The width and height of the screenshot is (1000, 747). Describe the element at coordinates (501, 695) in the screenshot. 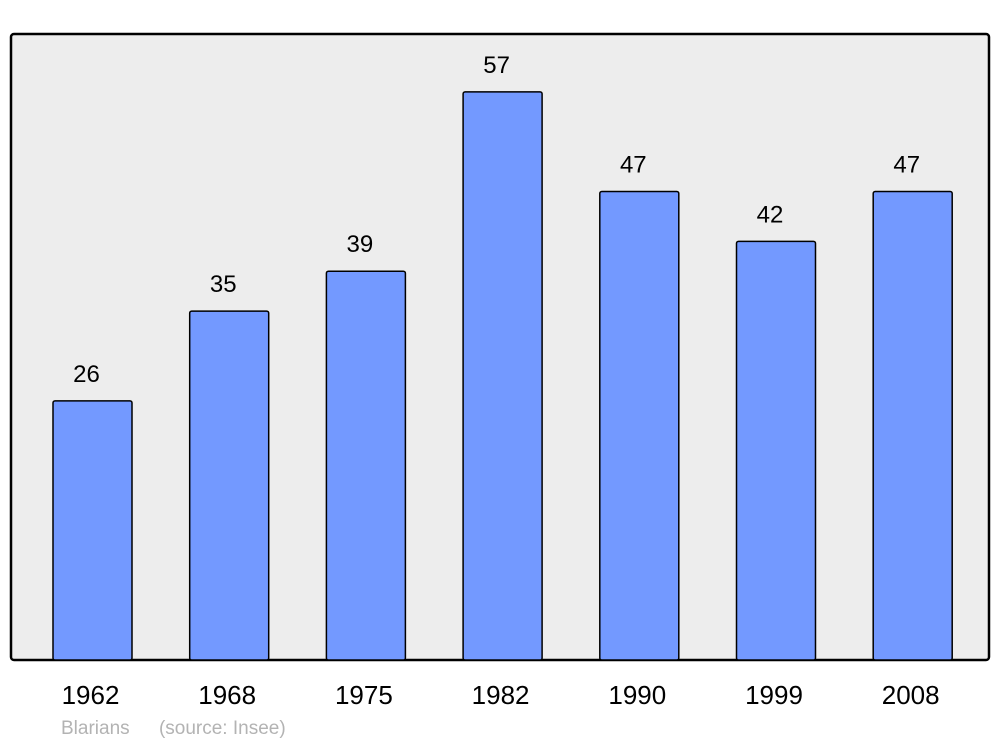

I see `x-tick-label-1982: 1982` at that location.